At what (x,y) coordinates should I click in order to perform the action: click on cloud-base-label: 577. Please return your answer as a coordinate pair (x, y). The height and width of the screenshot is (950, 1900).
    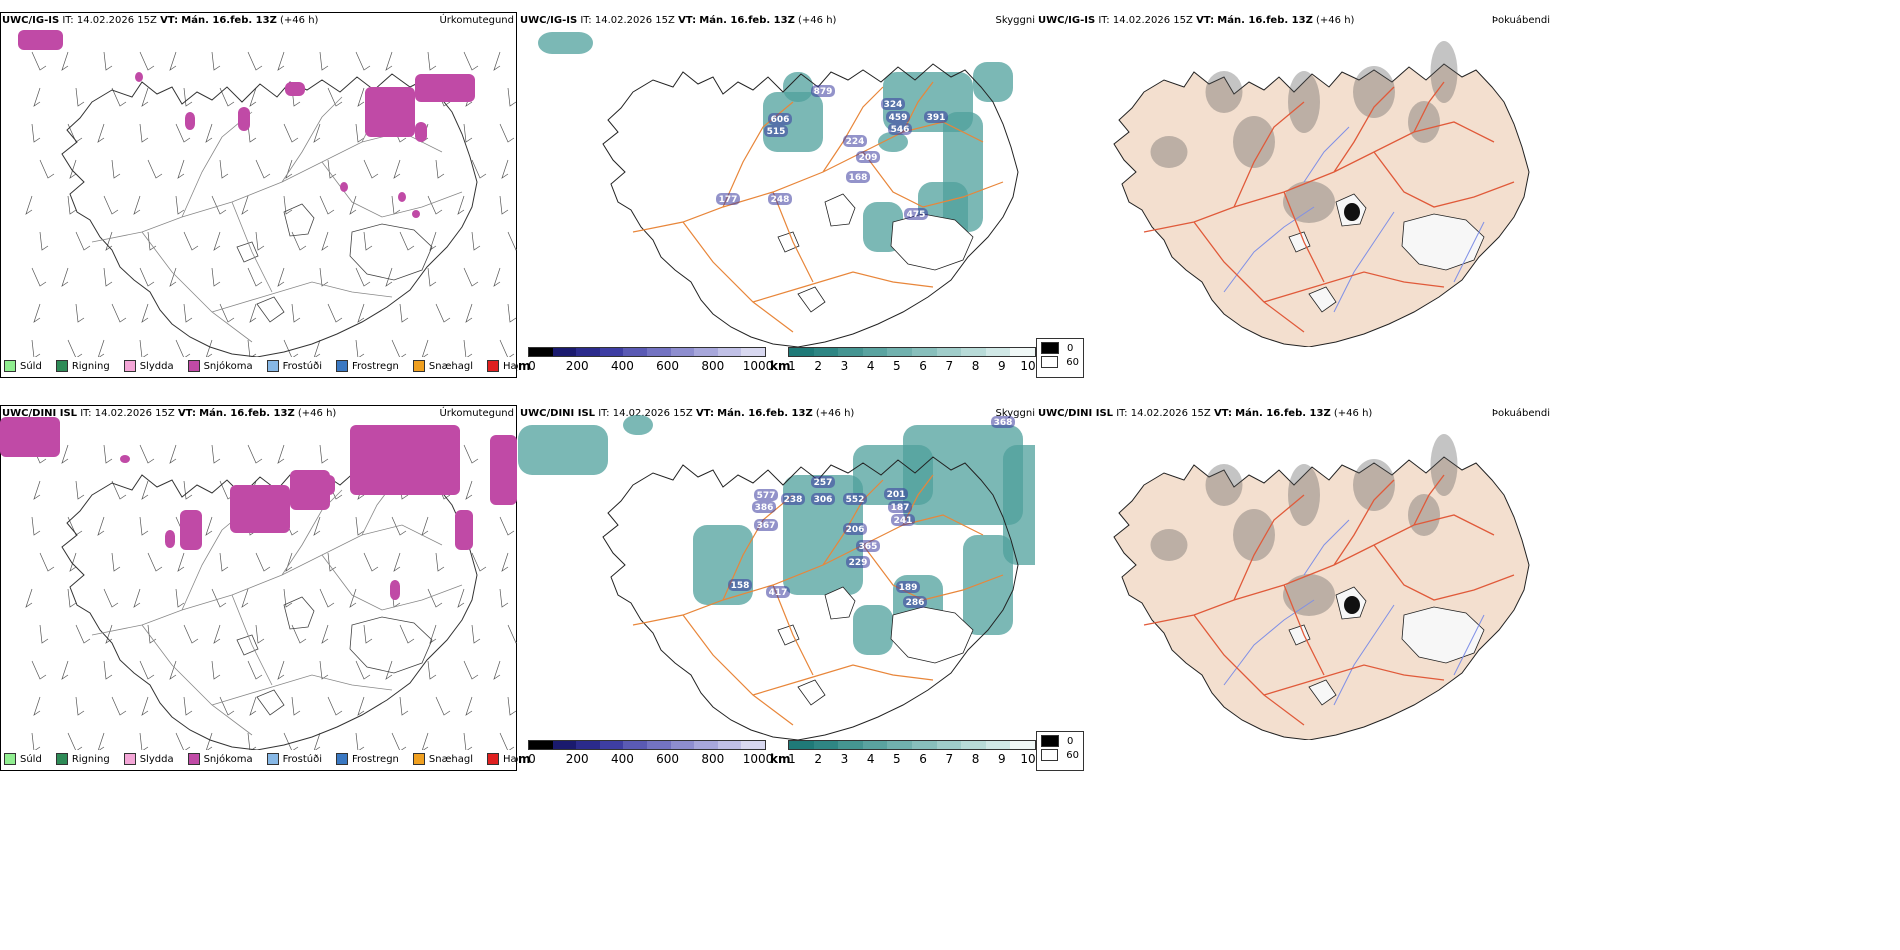
    Looking at the image, I should click on (766, 496).